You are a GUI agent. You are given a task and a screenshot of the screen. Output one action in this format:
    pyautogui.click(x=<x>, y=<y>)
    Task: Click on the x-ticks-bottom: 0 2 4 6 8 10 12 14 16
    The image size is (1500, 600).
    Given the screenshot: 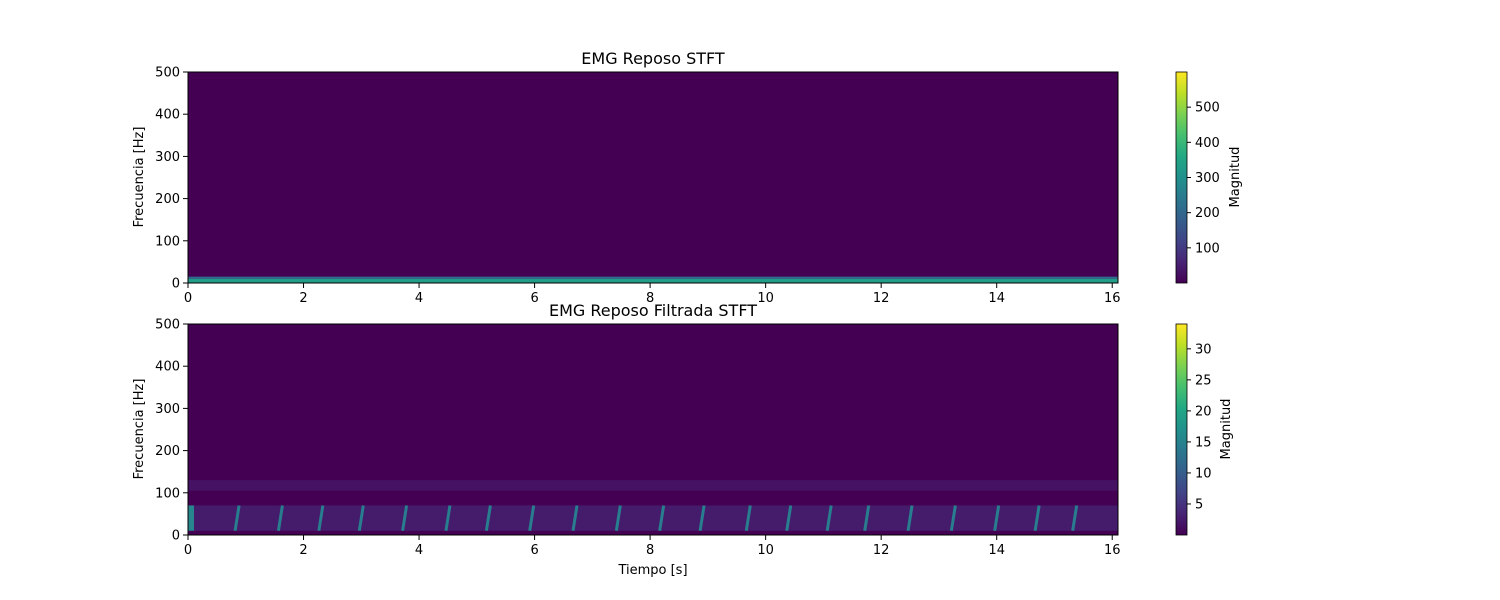 What is the action you would take?
    pyautogui.click(x=652, y=546)
    